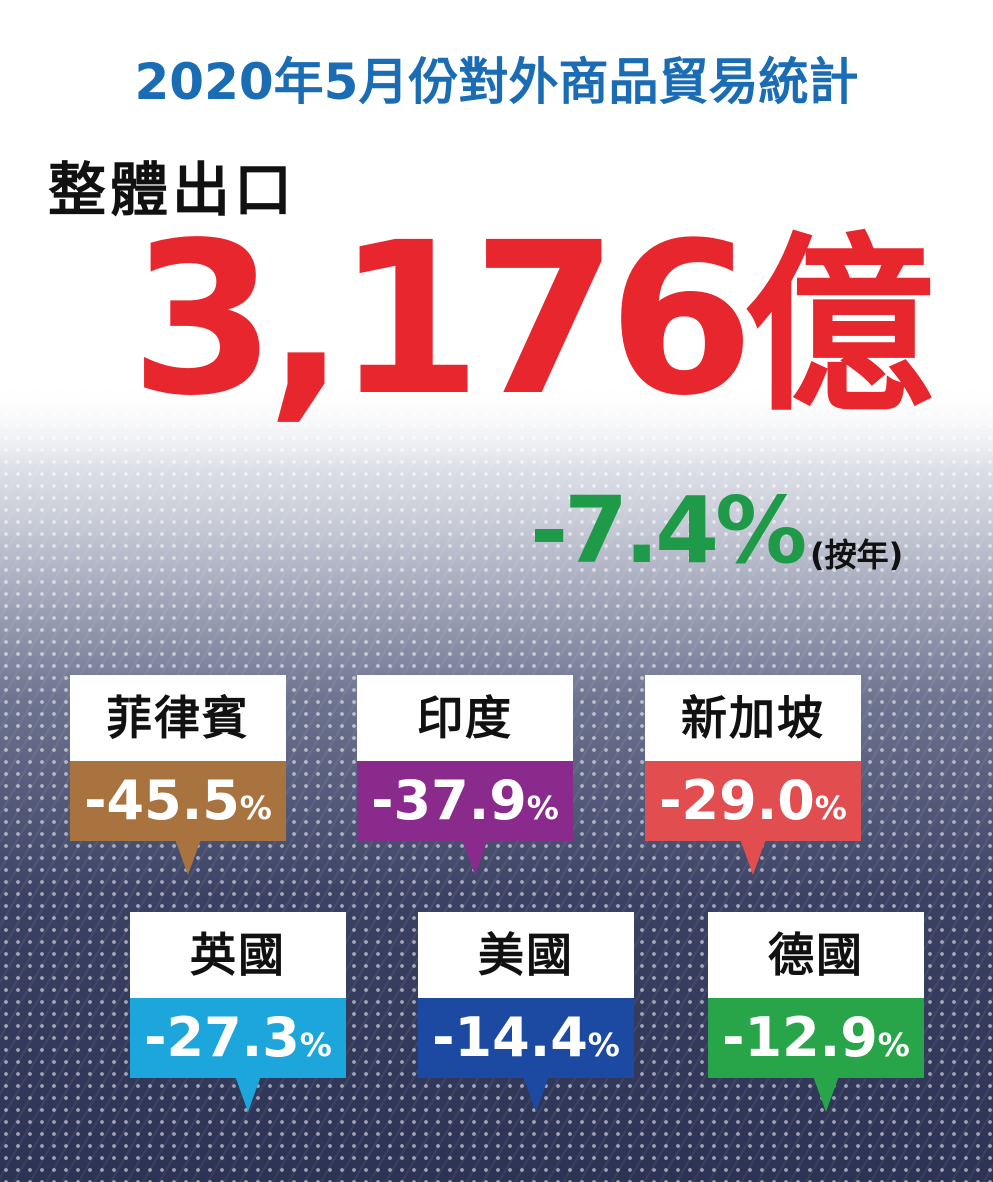 The height and width of the screenshot is (1182, 993). I want to click on title: 2020年5月份對外商品貿易統計, so click(496, 82).